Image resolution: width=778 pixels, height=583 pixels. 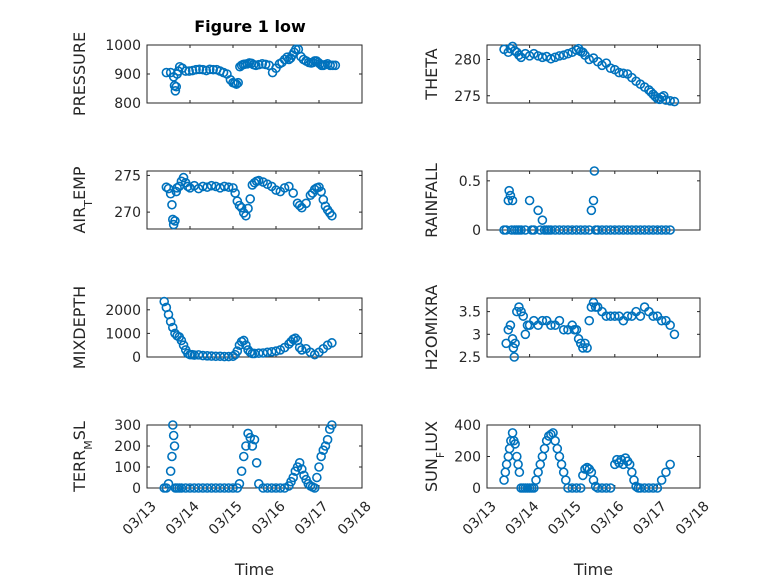 What do you see at coordinates (79, 327) in the screenshot?
I see `mixdepth-ylabel: MIXDEPTH` at bounding box center [79, 327].